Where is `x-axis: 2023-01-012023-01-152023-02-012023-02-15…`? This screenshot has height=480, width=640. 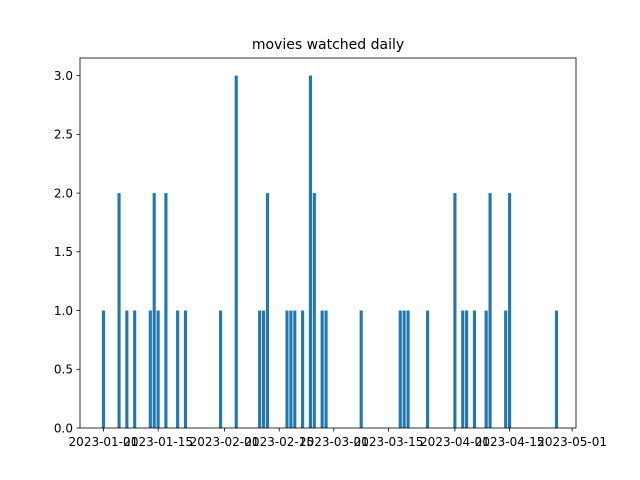 x-axis: 2023-01-012023-01-152023-02-012023-02-15… is located at coordinates (338, 438).